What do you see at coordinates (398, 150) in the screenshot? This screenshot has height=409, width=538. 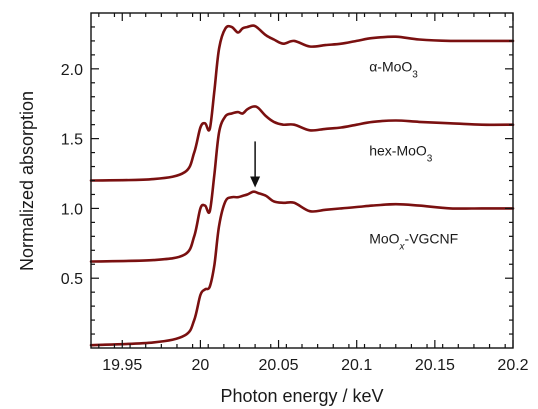 I see `series-label-part: hex-MoO` at bounding box center [398, 150].